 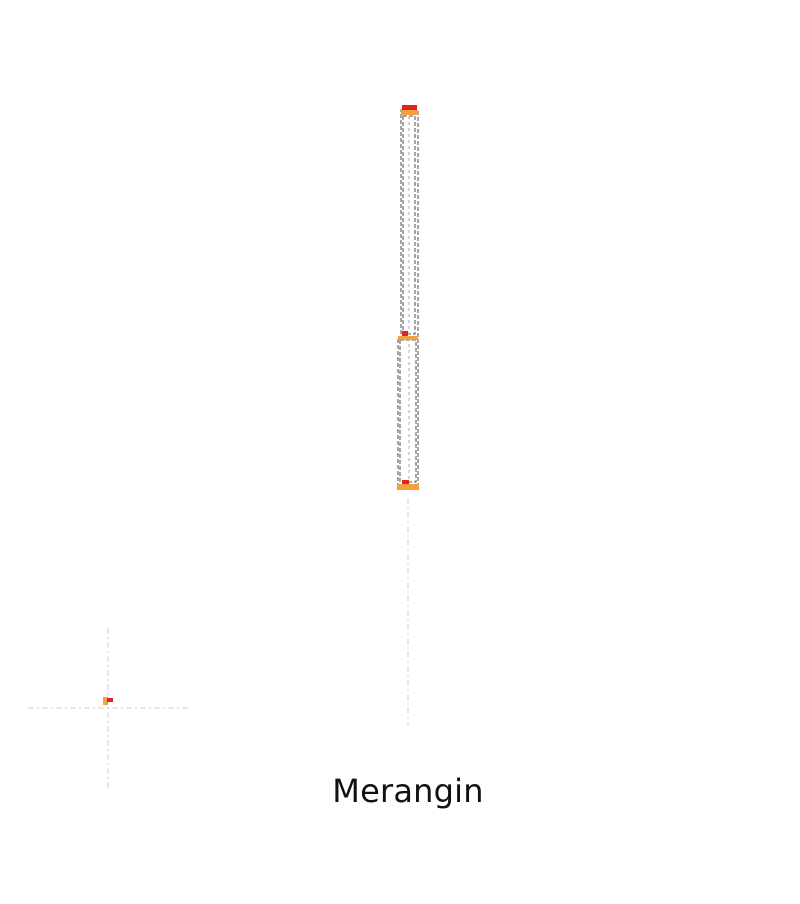 What do you see at coordinates (408, 487) in the screenshot?
I see `bottom-cap` at bounding box center [408, 487].